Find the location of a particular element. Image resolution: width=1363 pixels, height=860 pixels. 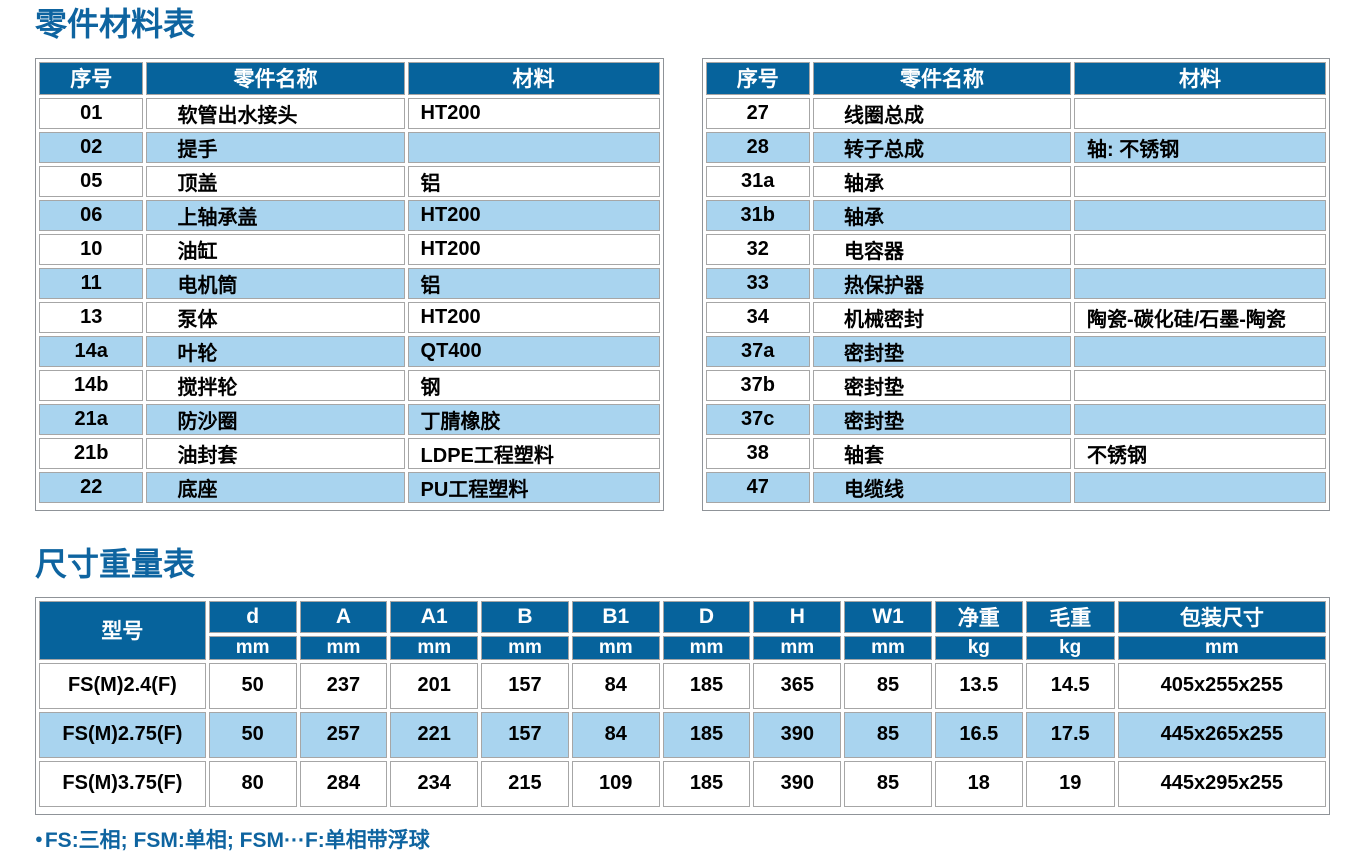

table-row: 10 油缸 HT200 is located at coordinates (349, 249).